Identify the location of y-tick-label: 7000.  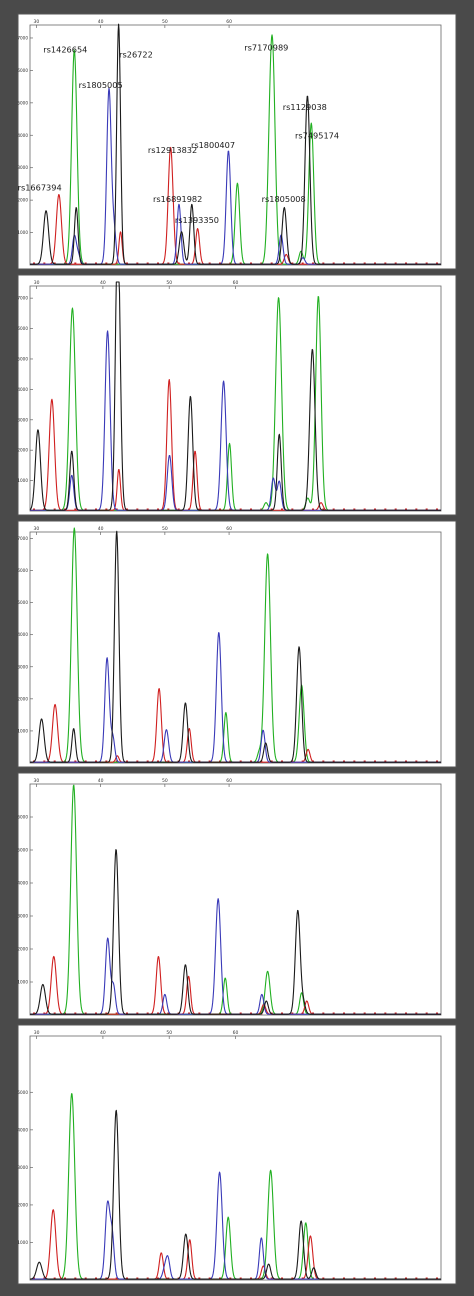
(22, 538).